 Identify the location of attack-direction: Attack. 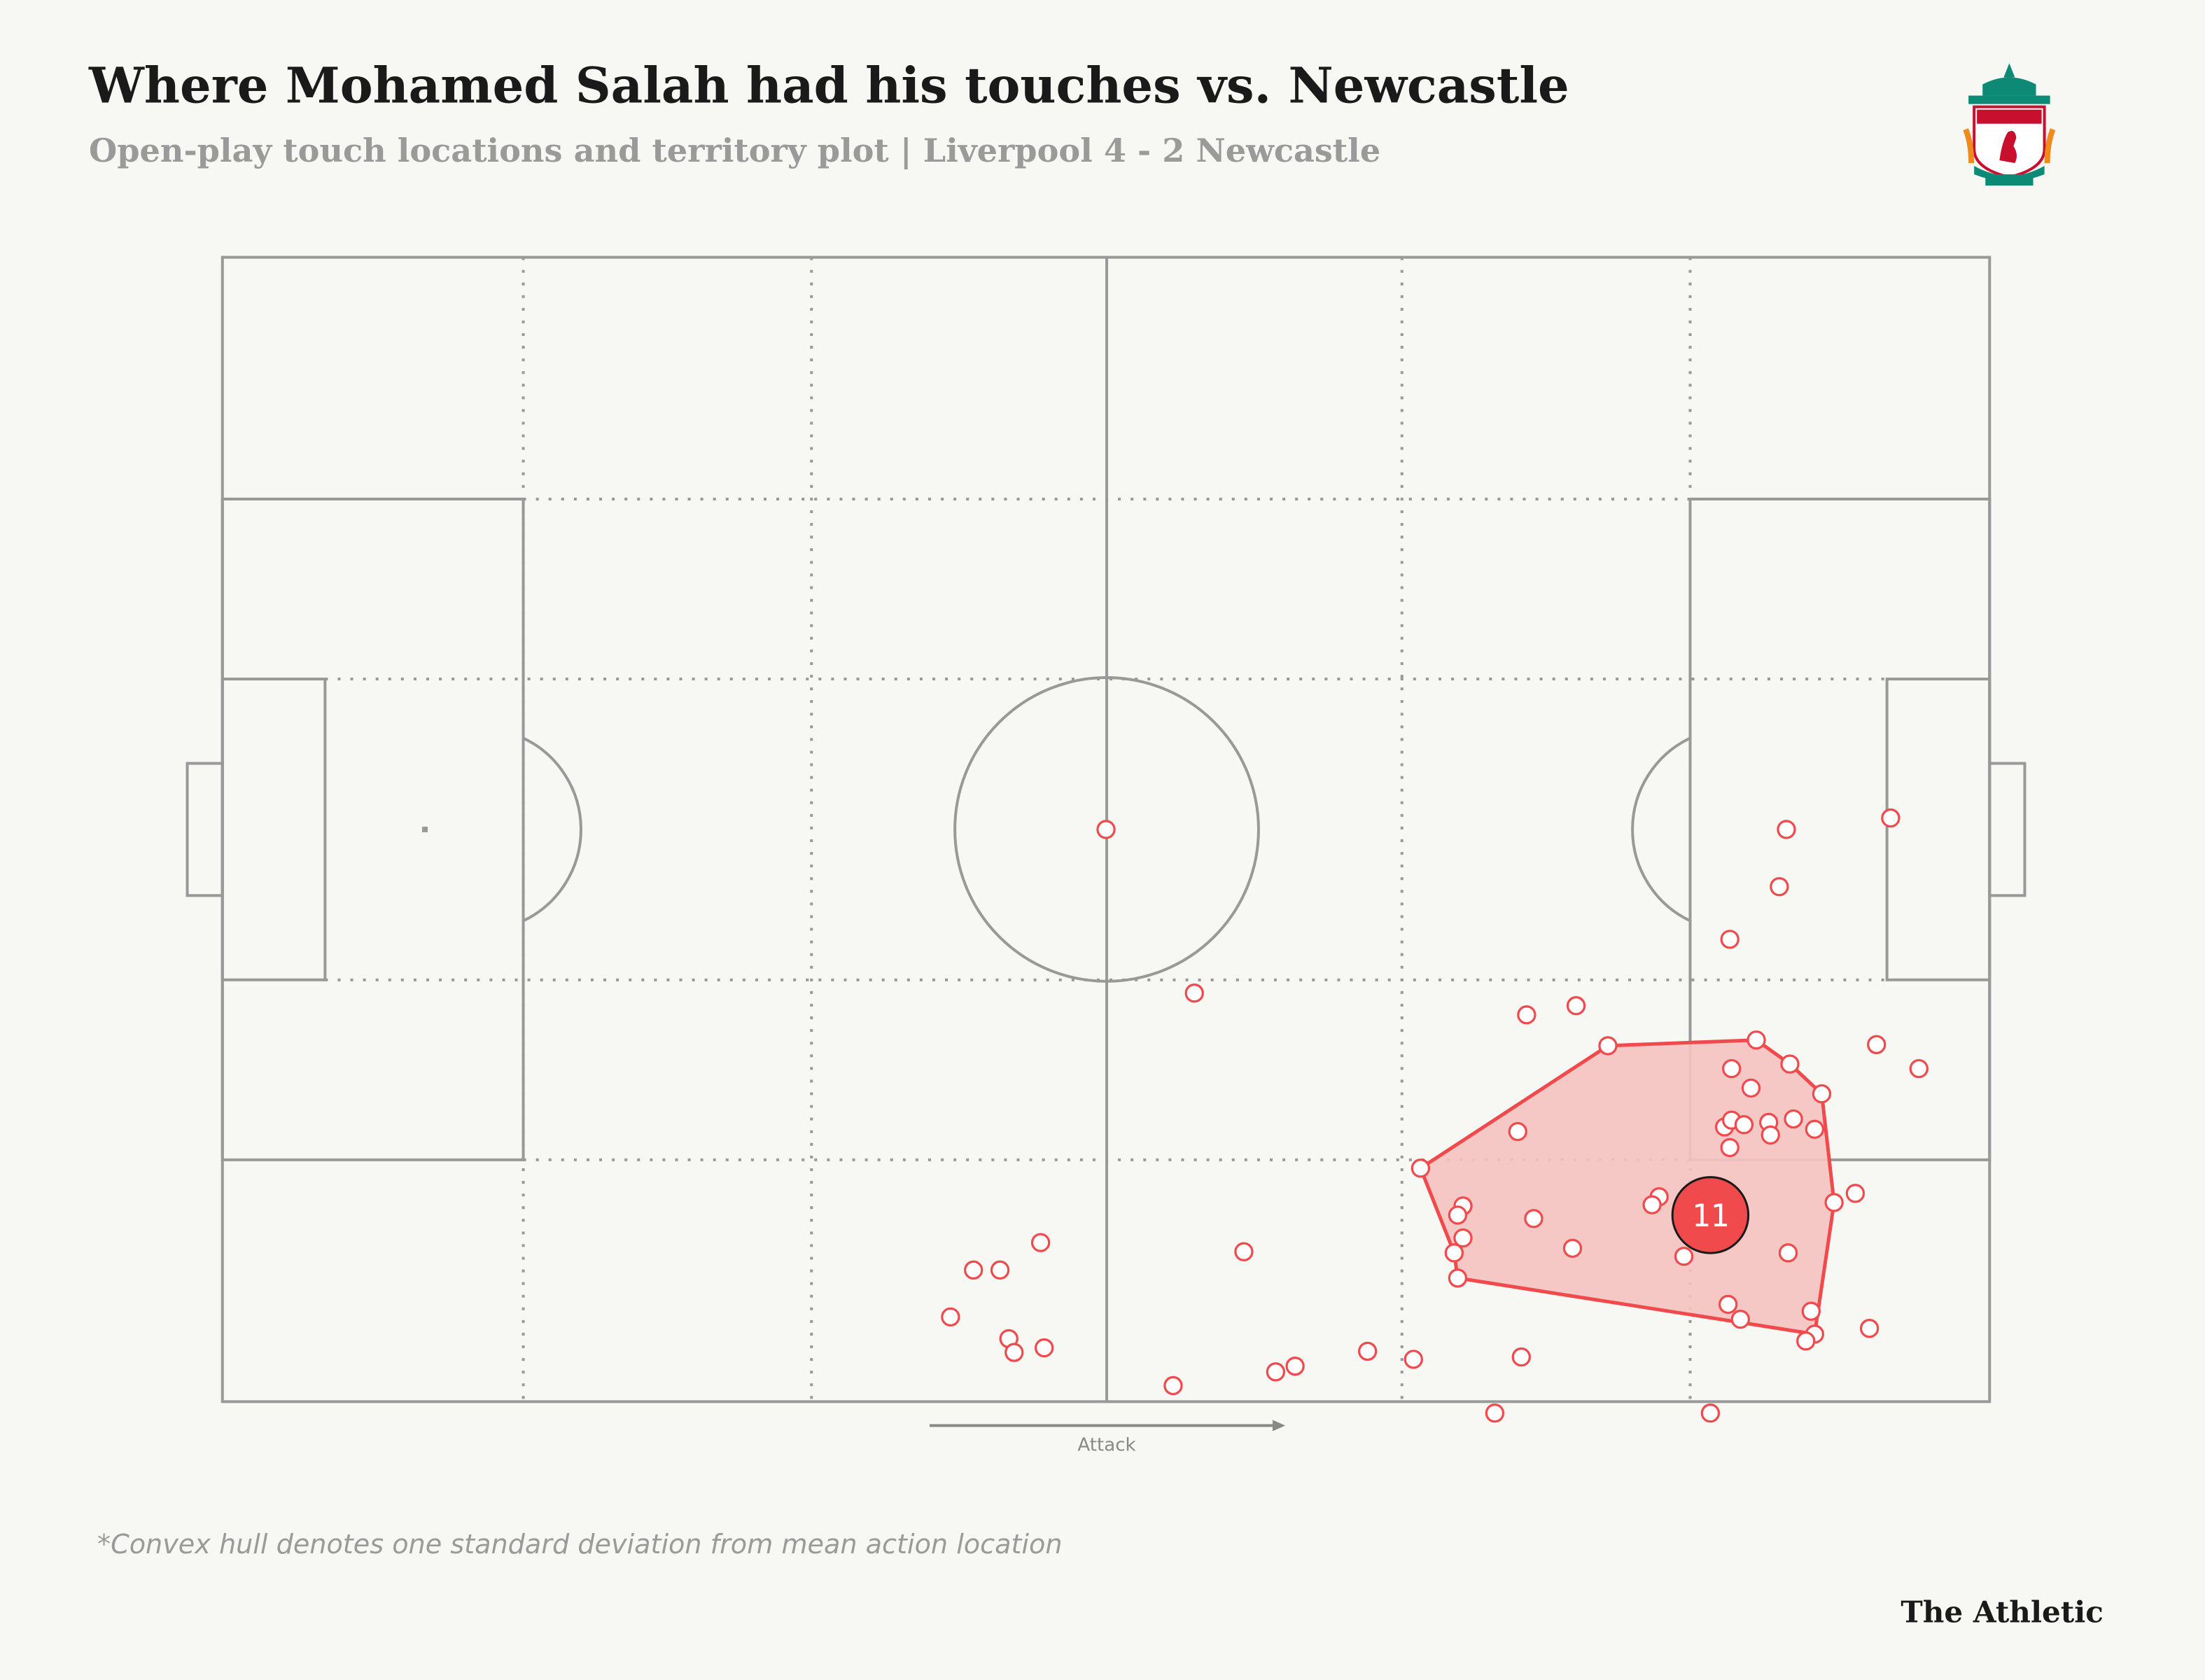
(1107, 1438).